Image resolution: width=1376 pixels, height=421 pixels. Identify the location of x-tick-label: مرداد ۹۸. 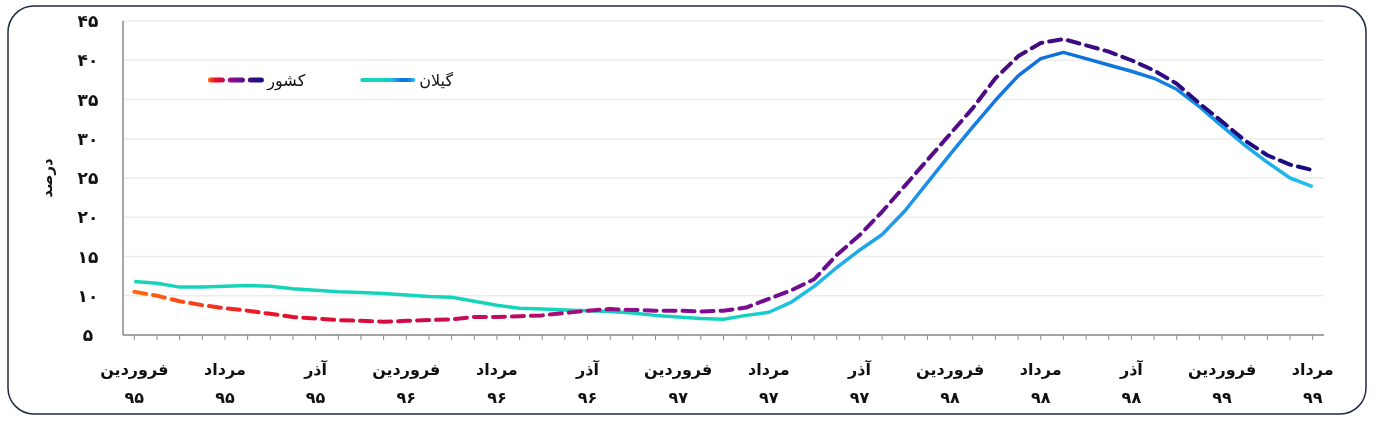
(1040, 383).